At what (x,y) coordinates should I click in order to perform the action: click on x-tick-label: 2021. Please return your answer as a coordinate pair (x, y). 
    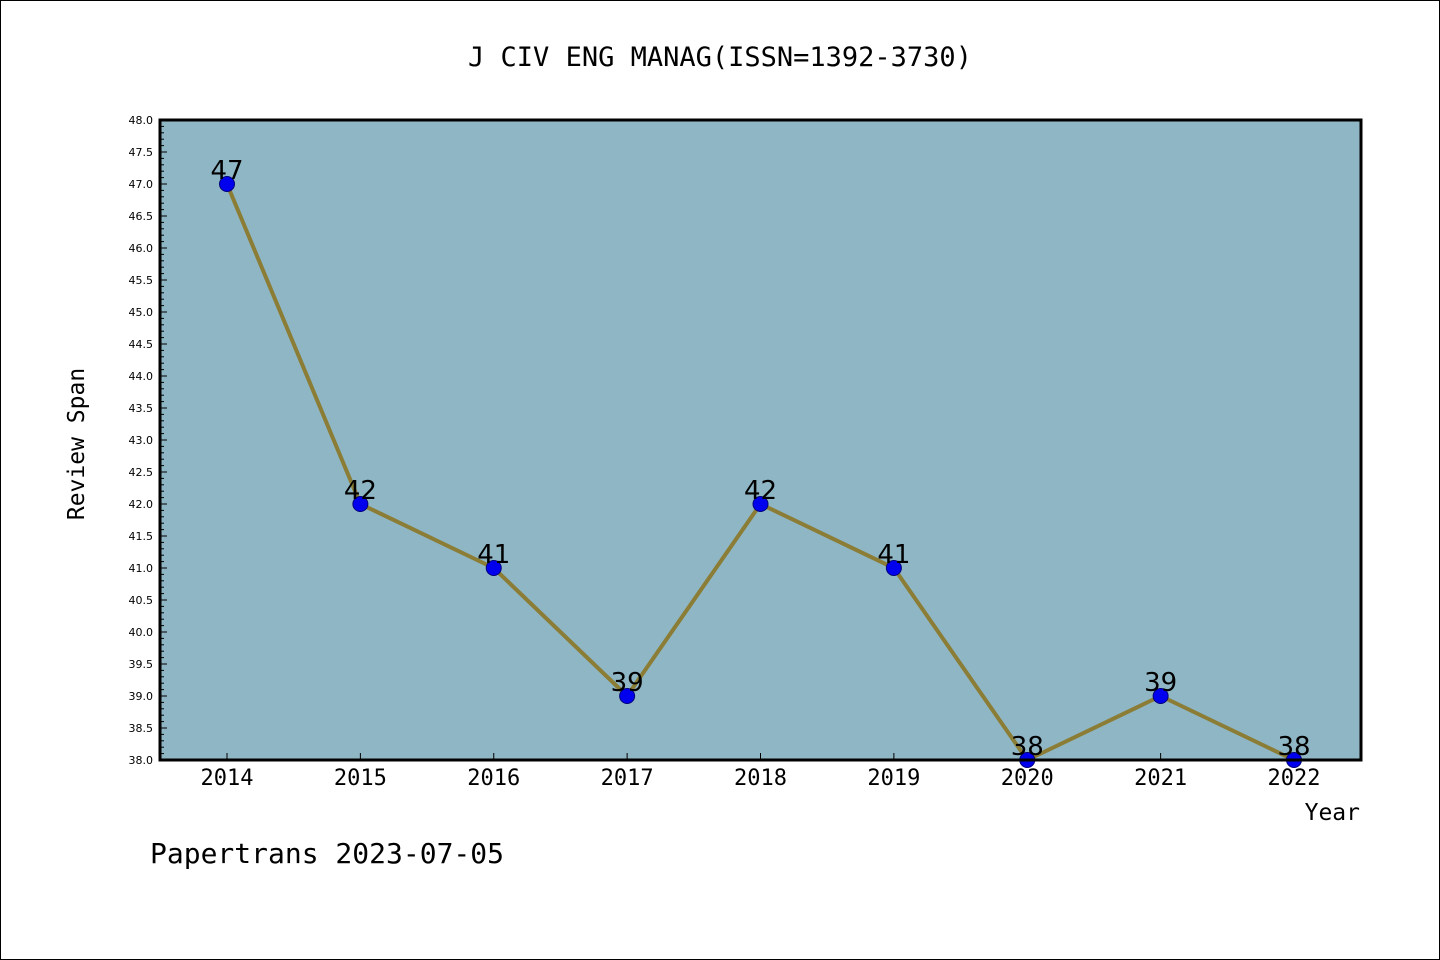
    Looking at the image, I should click on (1160, 778).